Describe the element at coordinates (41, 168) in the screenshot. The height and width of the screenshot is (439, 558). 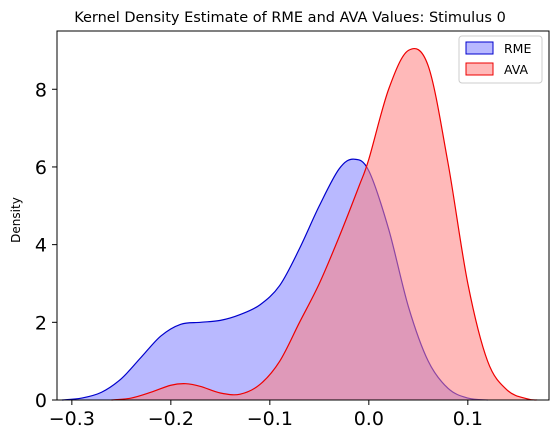
I see `y-tick-label: 6` at that location.